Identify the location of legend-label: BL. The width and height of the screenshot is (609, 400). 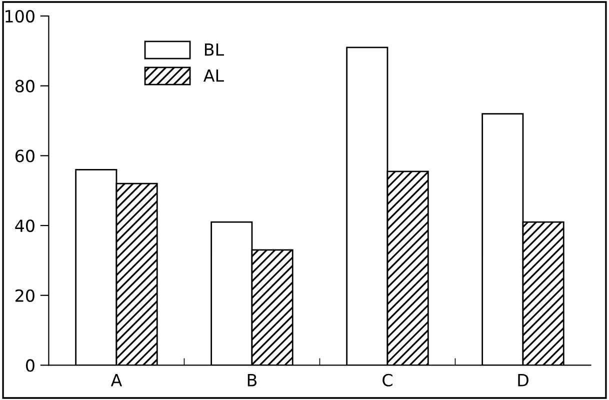
(214, 49).